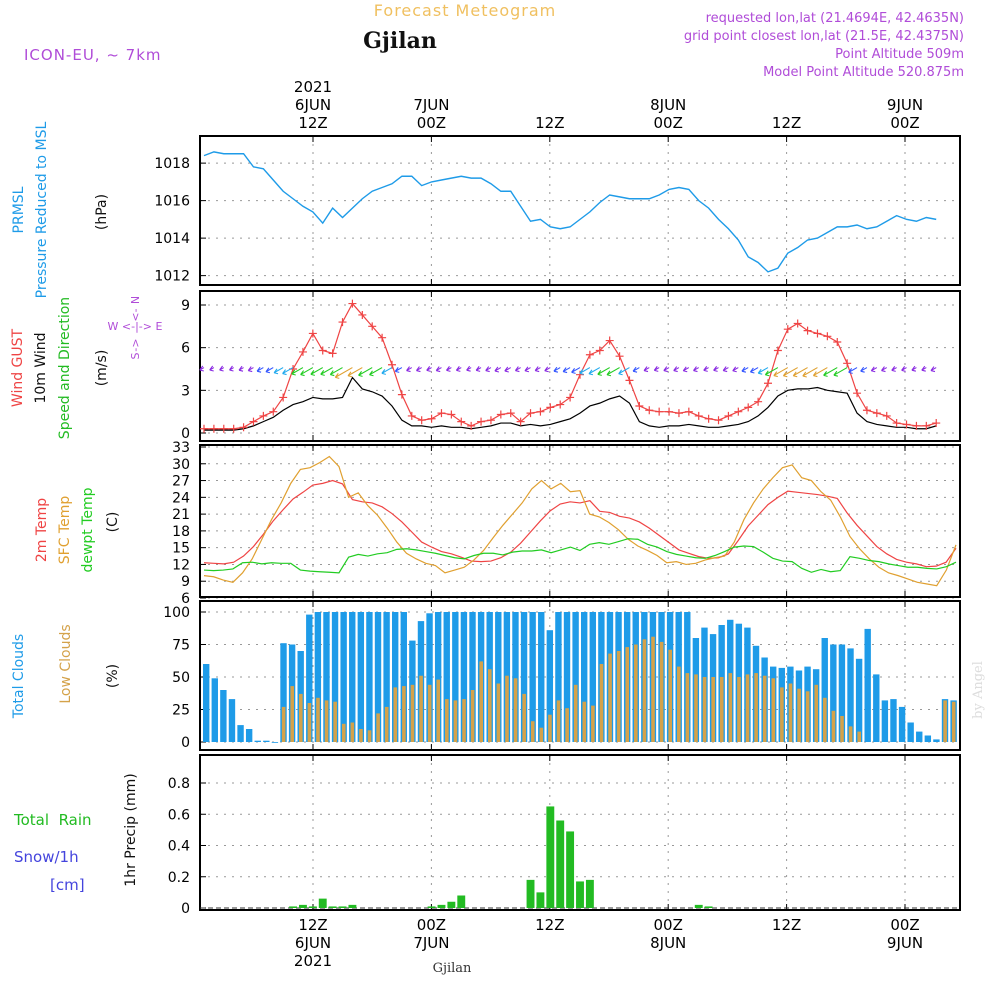  What do you see at coordinates (549, 123) in the screenshot?
I see `top-time-label: 12Z` at bounding box center [549, 123].